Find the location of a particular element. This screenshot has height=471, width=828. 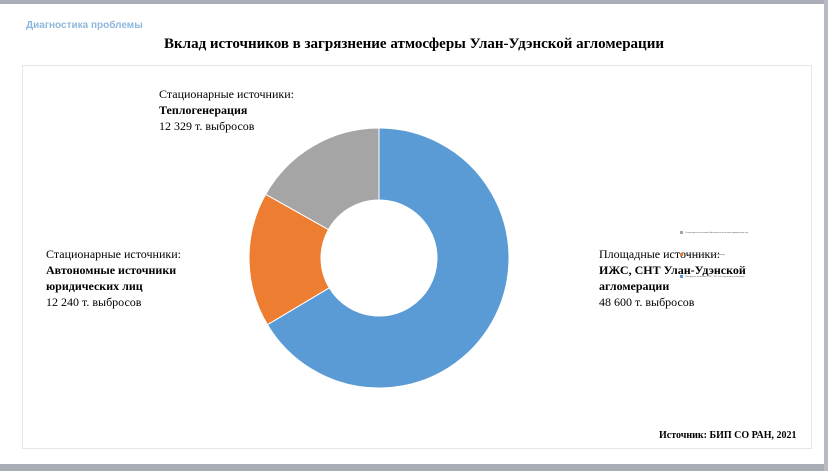

label-area-line2: ИЖС, СНТ Улан-Удэнской is located at coordinates (672, 270).